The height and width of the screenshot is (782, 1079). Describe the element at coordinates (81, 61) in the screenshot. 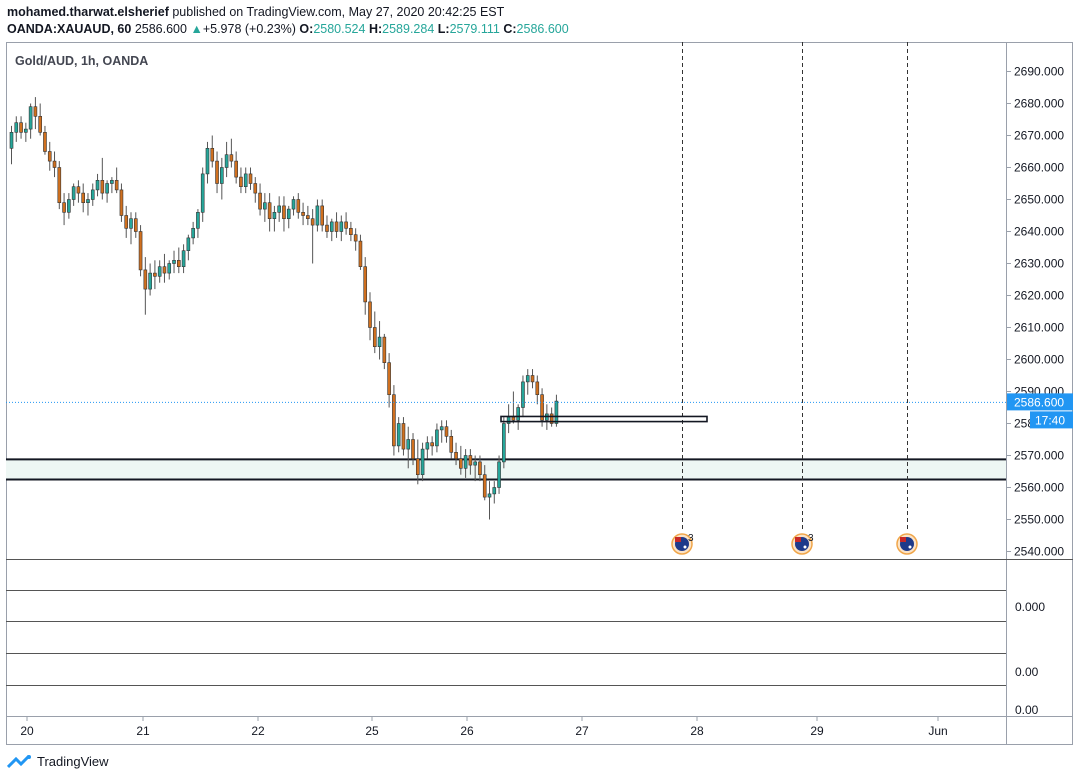

I see `pane-title: Gold/AUD, 1h, OANDA` at that location.